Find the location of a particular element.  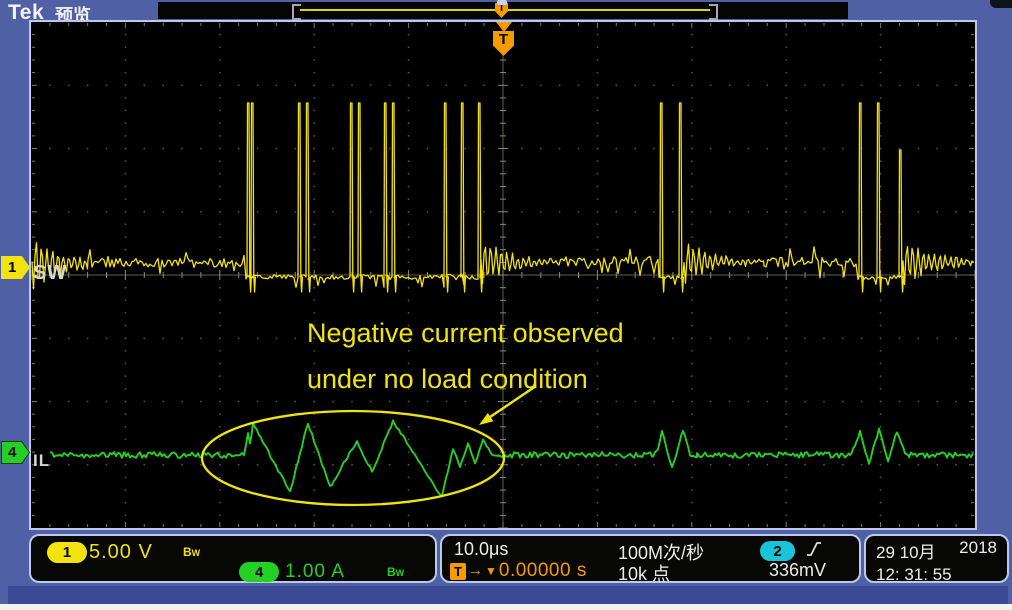

channel1-bandwidth-icon: BW is located at coordinates (192, 552).